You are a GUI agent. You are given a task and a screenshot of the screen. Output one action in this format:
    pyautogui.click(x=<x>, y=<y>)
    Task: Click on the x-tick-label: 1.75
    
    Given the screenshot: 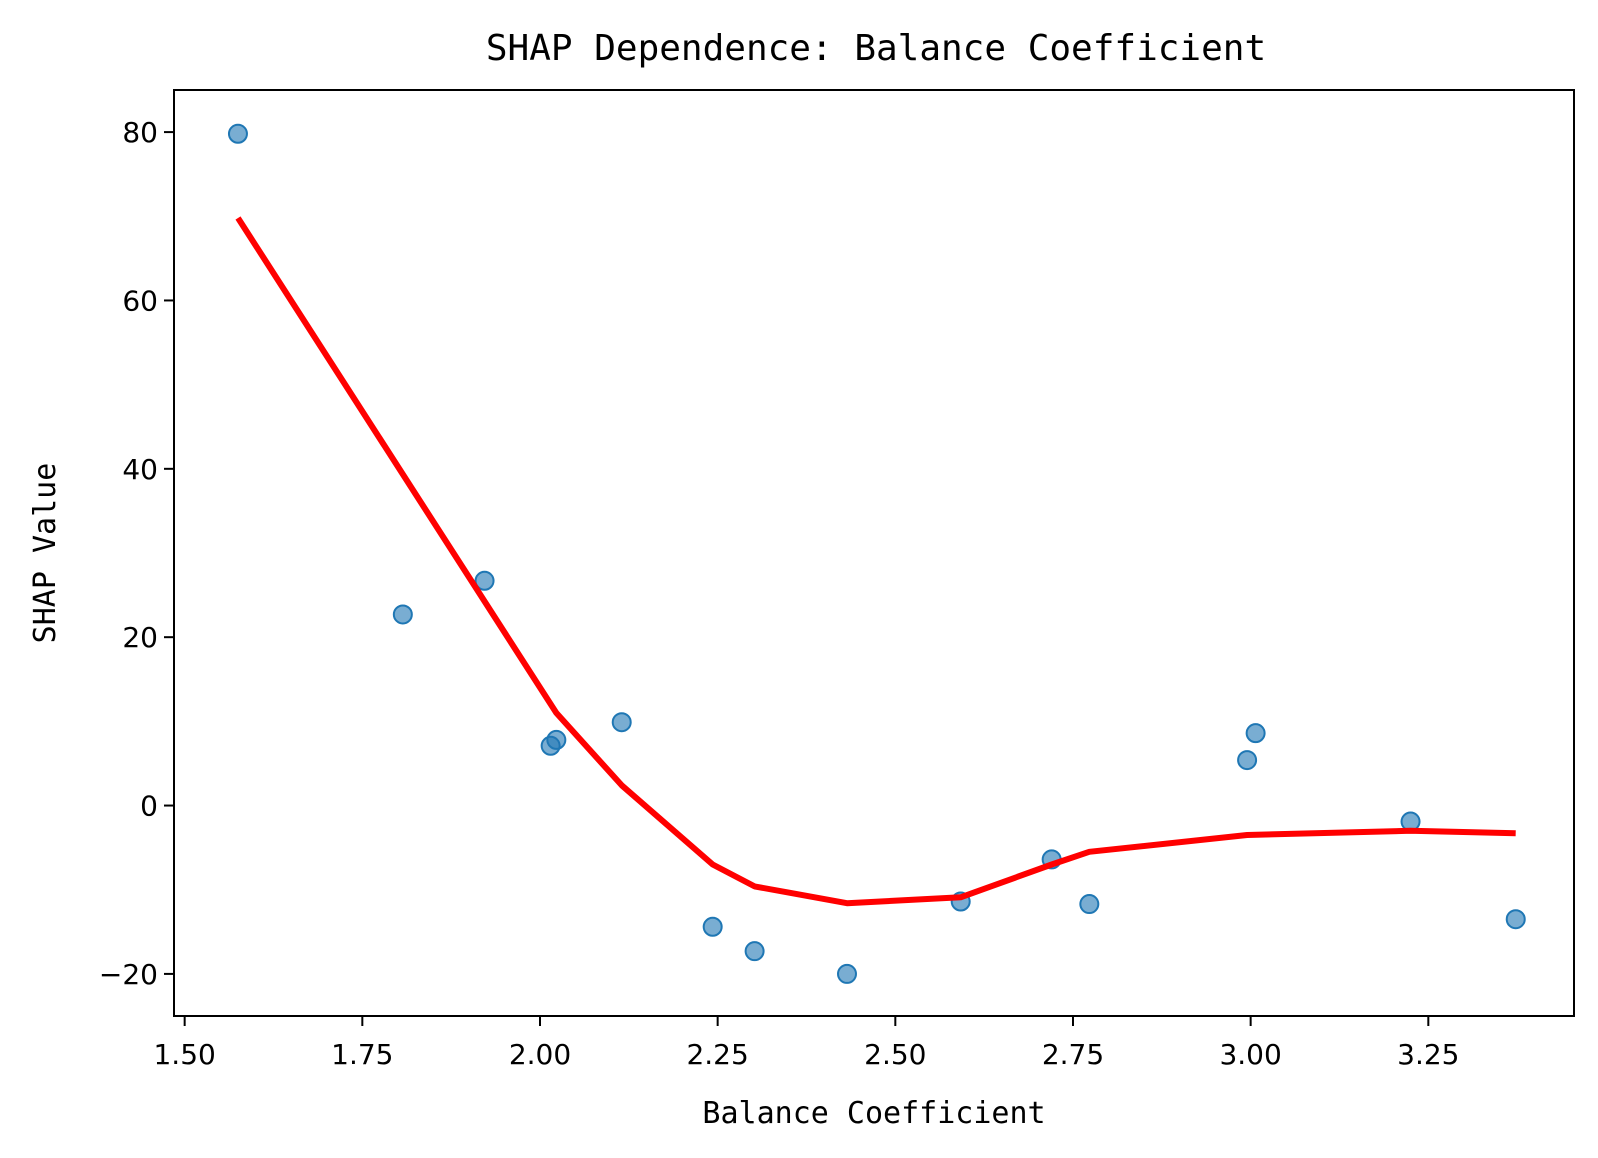 What is the action you would take?
    pyautogui.click(x=362, y=1054)
    